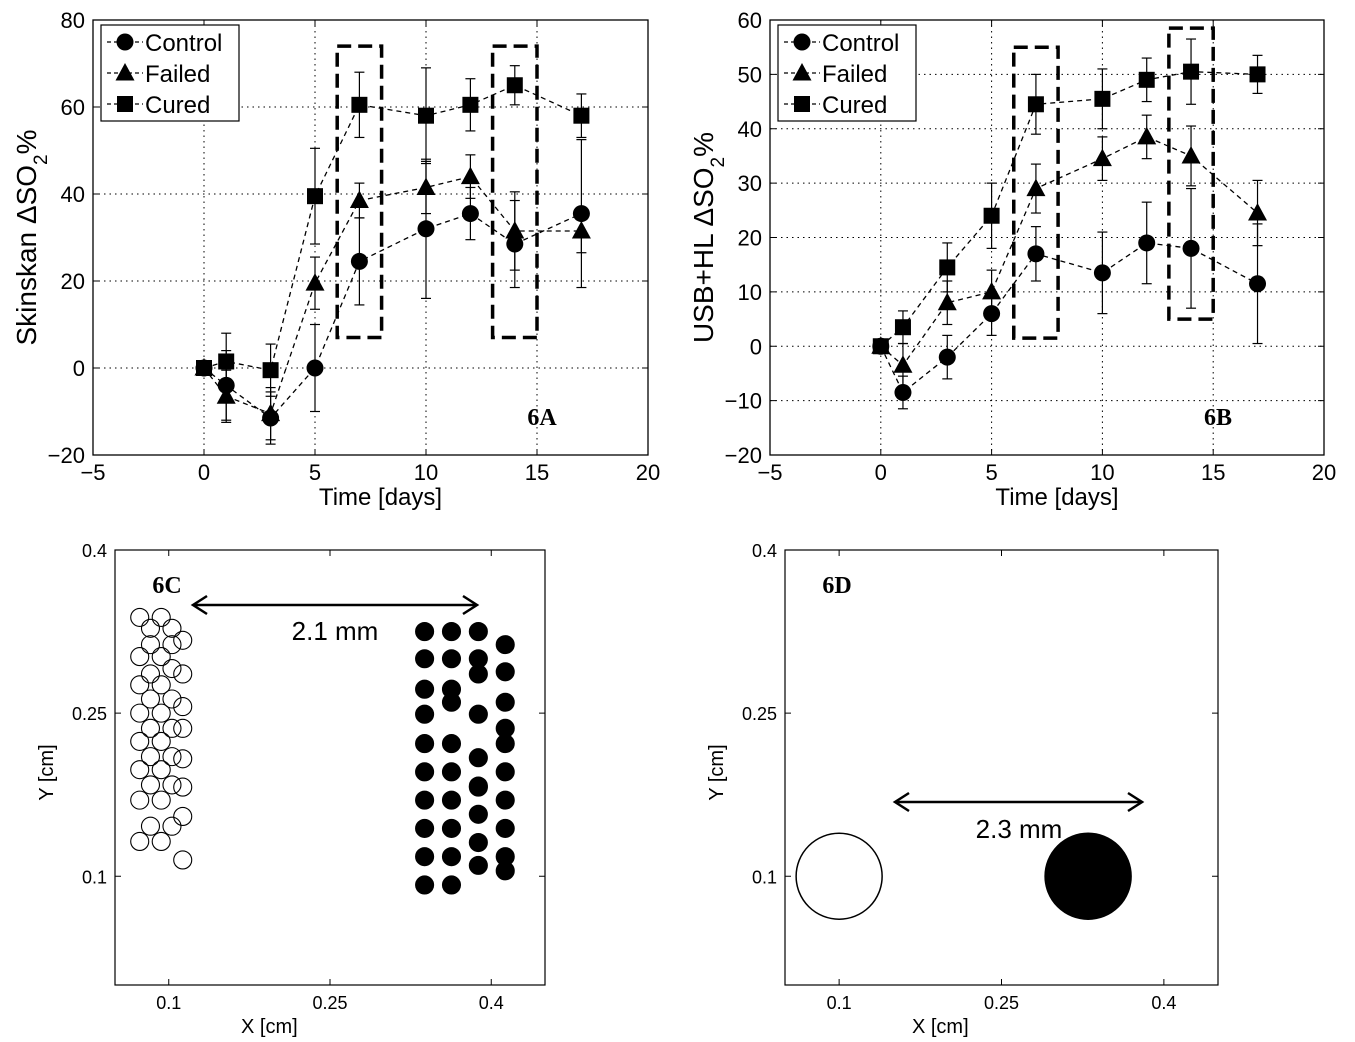  What do you see at coordinates (1001, 767) in the screenshot?
I see `plot-frame` at bounding box center [1001, 767].